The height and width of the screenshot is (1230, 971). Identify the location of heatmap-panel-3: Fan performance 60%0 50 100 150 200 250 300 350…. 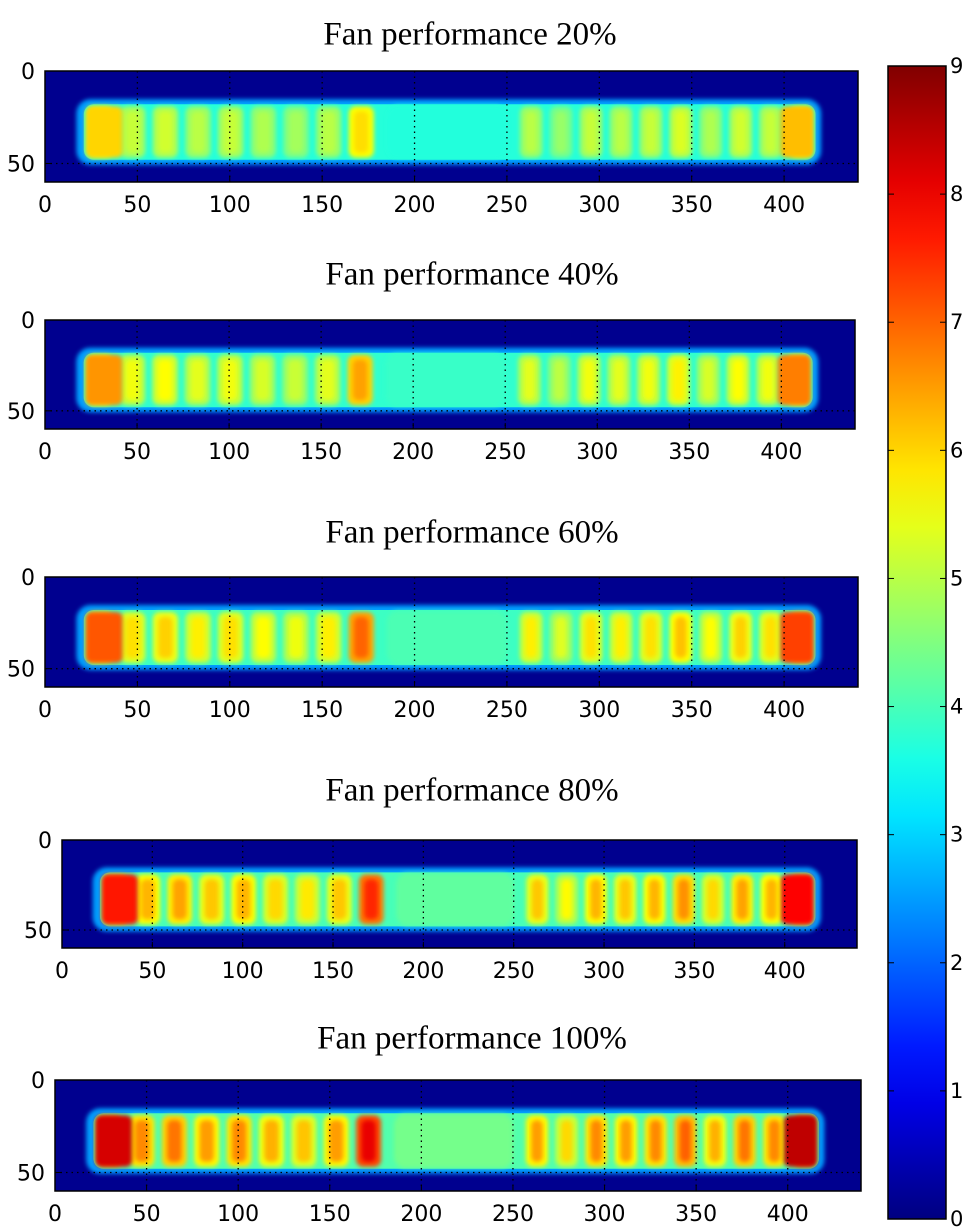
(433, 619).